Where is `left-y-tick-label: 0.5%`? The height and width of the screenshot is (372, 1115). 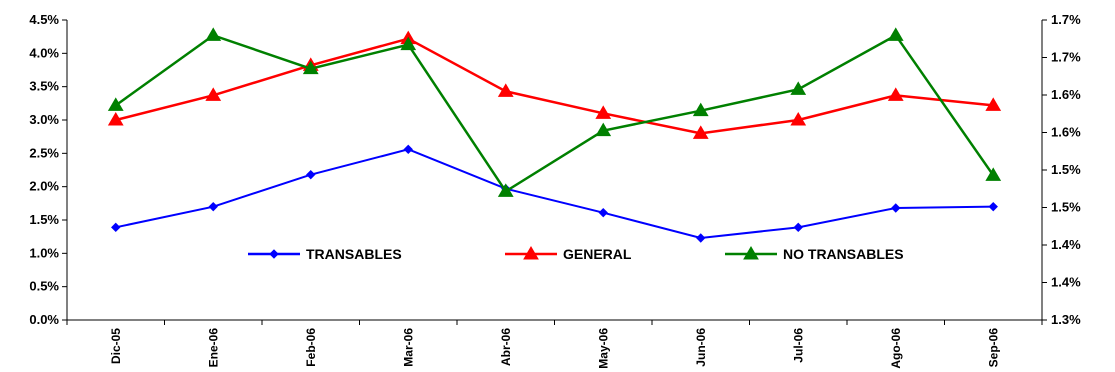 left-y-tick-label: 0.5% is located at coordinates (44, 286).